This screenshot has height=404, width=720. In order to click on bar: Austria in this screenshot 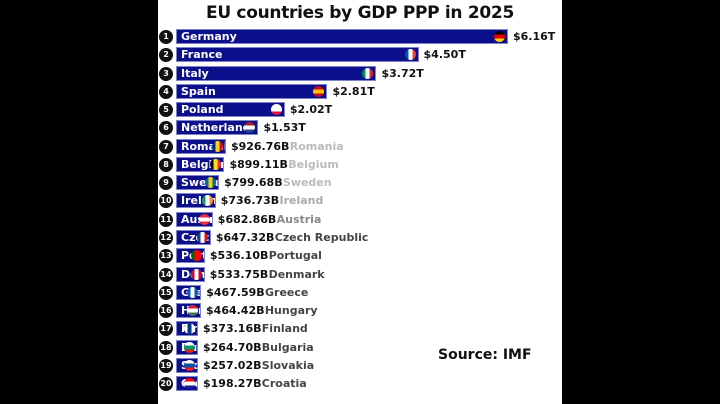, I will do `click(194, 219)`.